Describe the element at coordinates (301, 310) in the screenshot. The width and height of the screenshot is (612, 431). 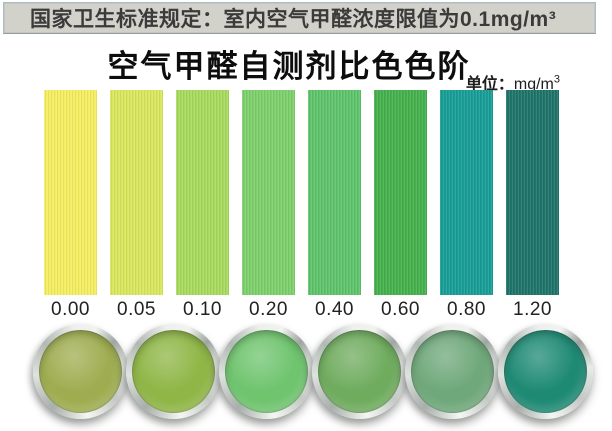
I see `scale-values: 0.00 0.05 0.10 0.20 0.40 0.60 0.80 1.20` at that location.